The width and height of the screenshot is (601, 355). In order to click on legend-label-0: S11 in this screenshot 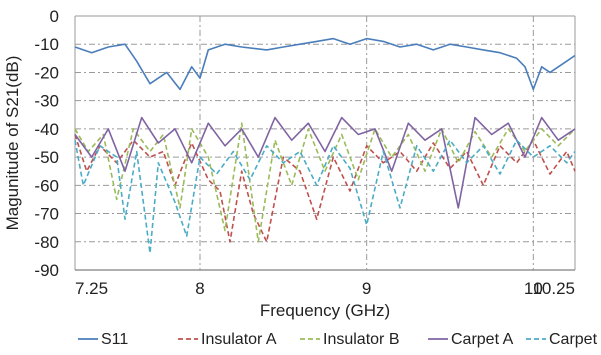, I will do `click(114, 339)`.